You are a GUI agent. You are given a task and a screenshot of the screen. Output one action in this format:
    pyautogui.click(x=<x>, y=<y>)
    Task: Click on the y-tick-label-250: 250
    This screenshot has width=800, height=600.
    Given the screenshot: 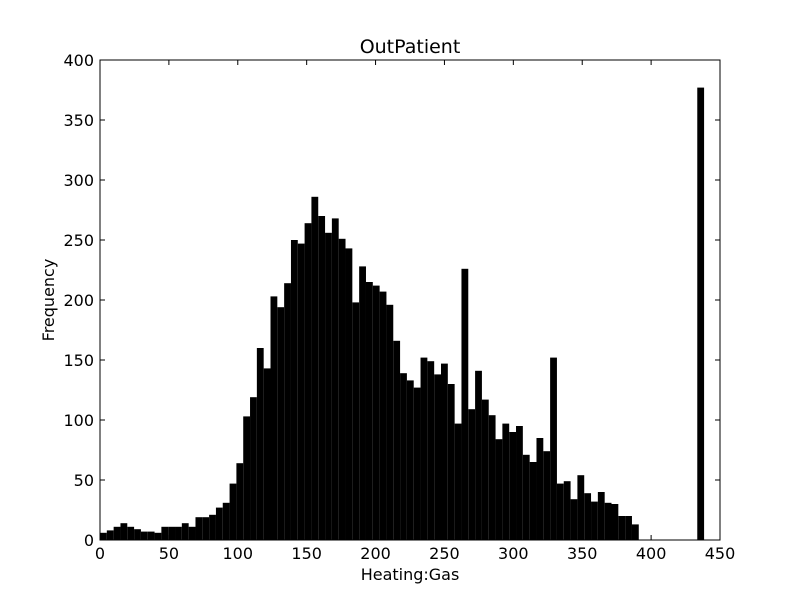 What is the action you would take?
    pyautogui.click(x=78, y=240)
    